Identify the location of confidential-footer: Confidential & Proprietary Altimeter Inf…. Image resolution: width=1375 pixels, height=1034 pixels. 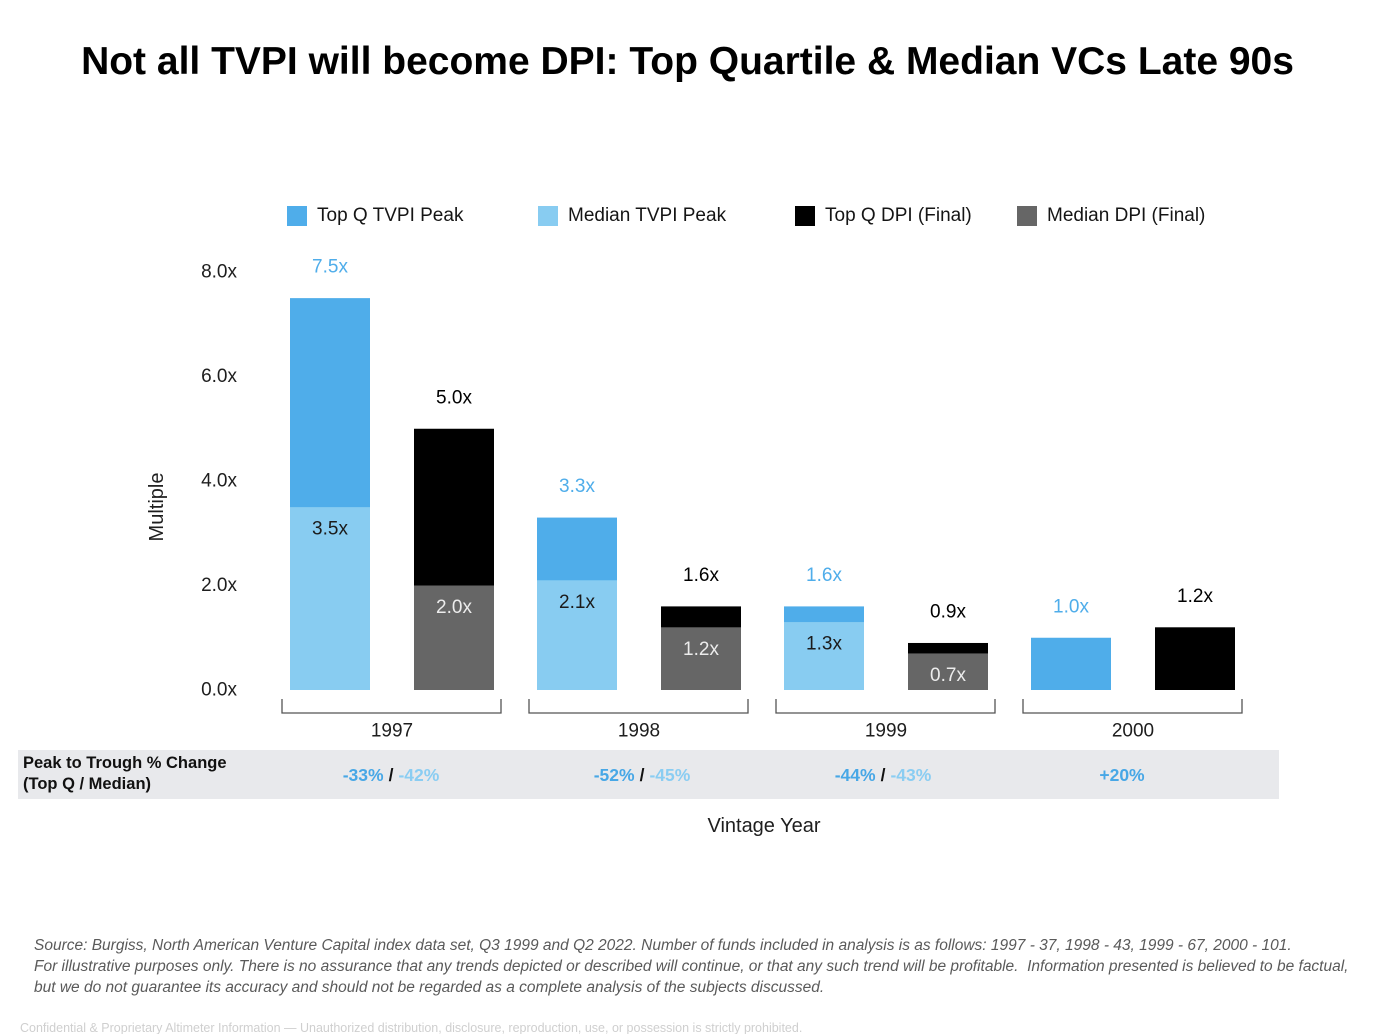
(411, 1027).